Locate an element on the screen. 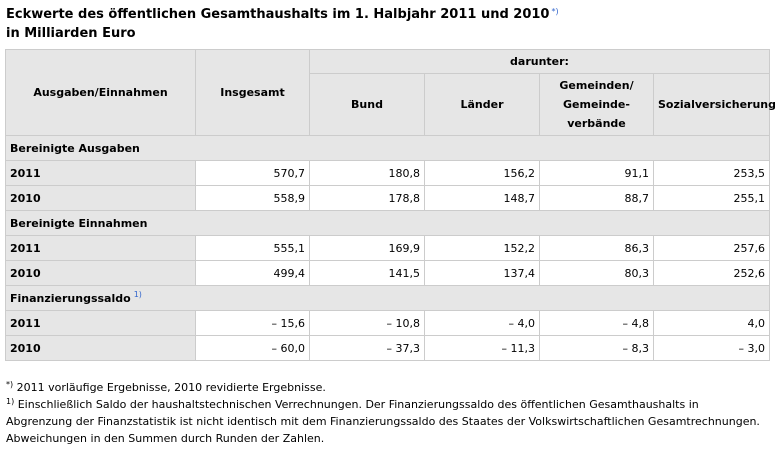 The width and height of the screenshot is (775, 451). table-row: 2011 570,7 180,8 156,2 91,1 253,5 is located at coordinates (387, 173).